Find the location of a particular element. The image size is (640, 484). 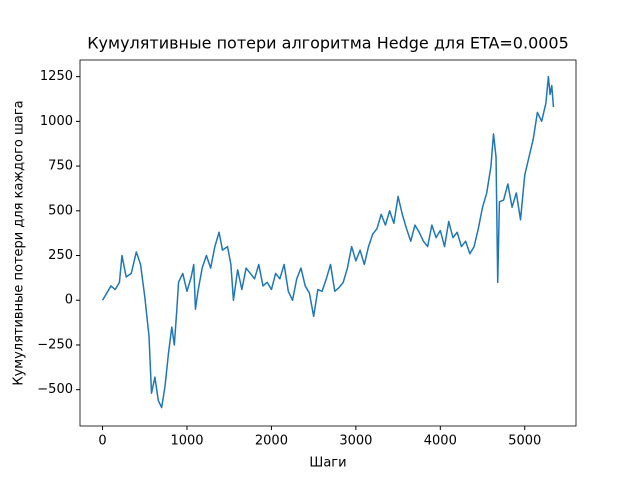

y-tick-label: 1000 is located at coordinates (56, 121).